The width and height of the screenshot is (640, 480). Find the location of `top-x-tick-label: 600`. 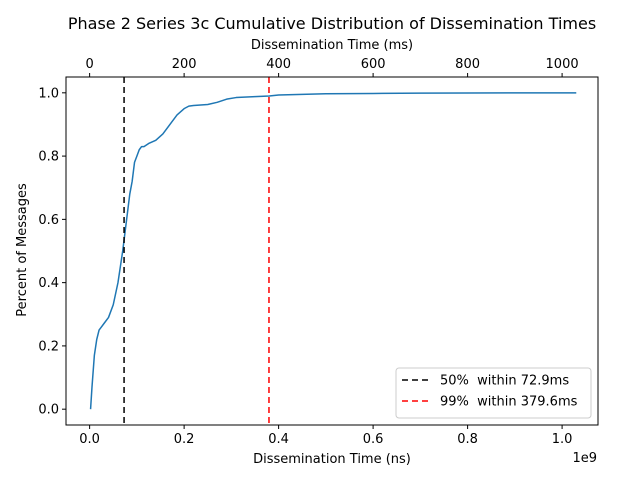

top-x-tick-label: 600 is located at coordinates (373, 64).